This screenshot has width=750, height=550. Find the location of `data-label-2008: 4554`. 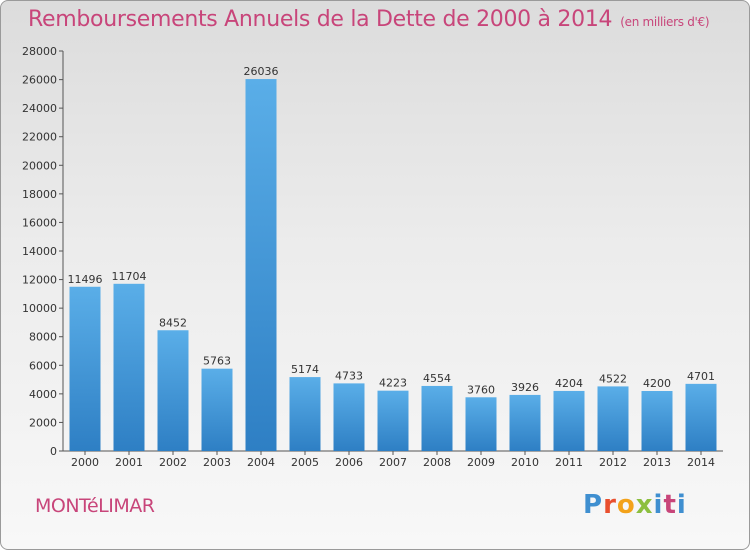

data-label-2008: 4554 is located at coordinates (437, 378).